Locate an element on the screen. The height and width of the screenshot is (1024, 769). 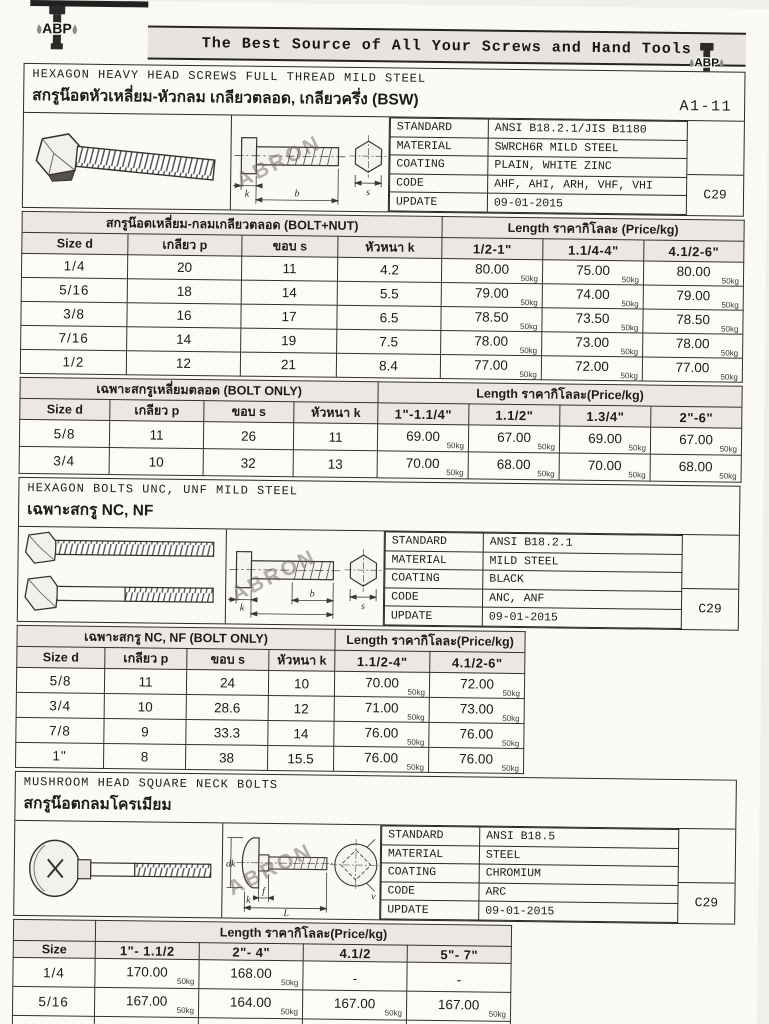
pitch-cell: 14 is located at coordinates (183, 339).